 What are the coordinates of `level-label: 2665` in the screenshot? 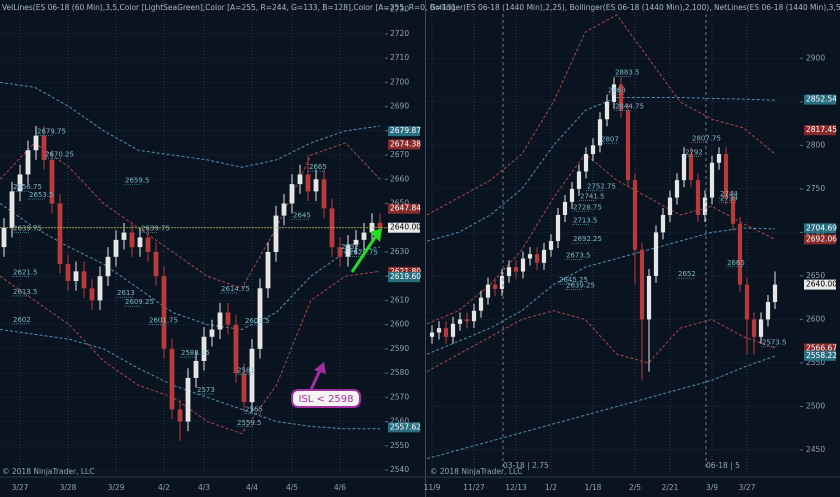 It's located at (318, 167).